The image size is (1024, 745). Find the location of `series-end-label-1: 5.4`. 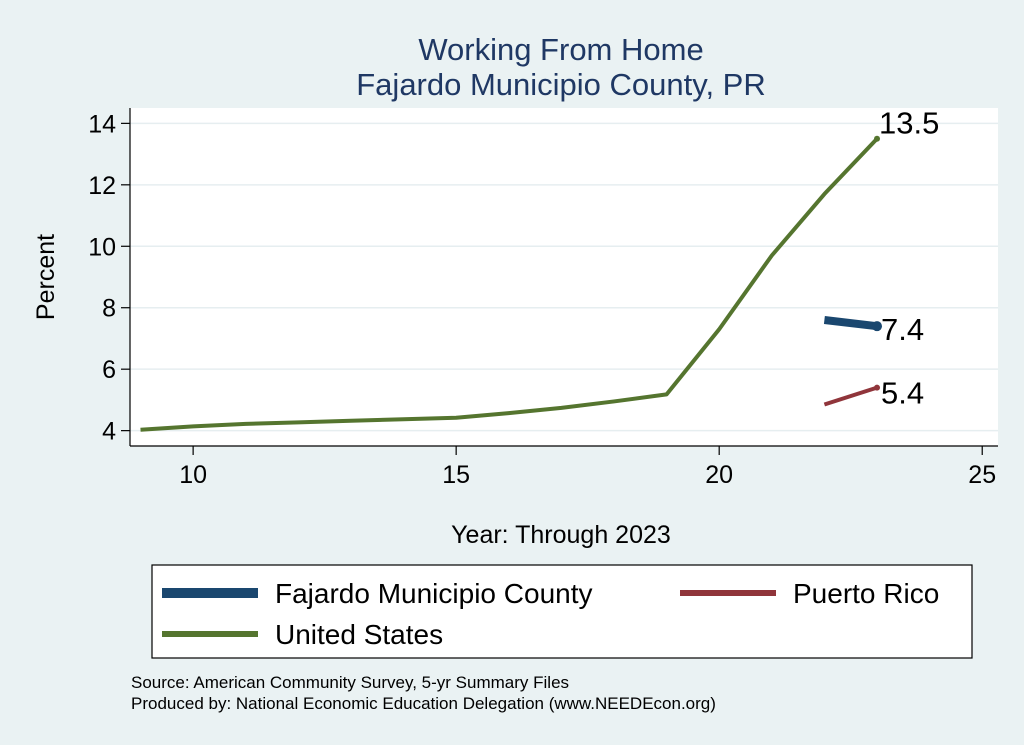

series-end-label-1: 5.4 is located at coordinates (902, 393).